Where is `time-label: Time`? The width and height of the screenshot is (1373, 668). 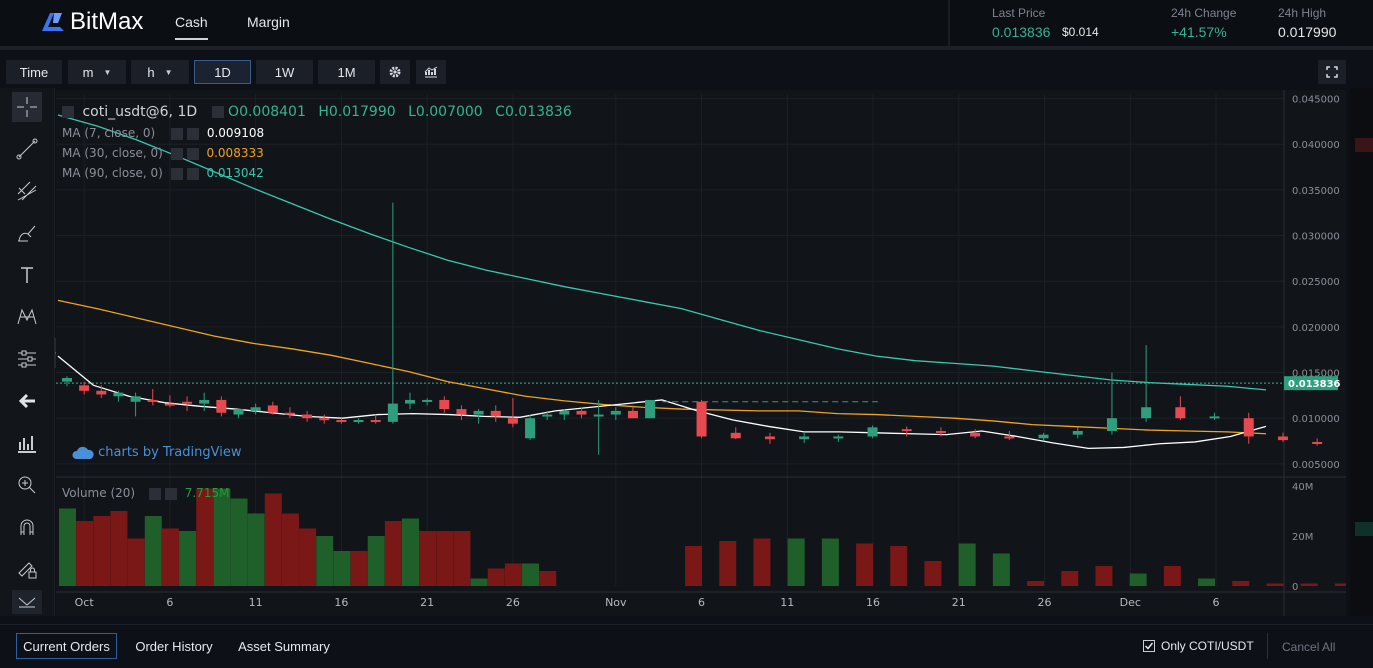 time-label: Time is located at coordinates (34, 72).